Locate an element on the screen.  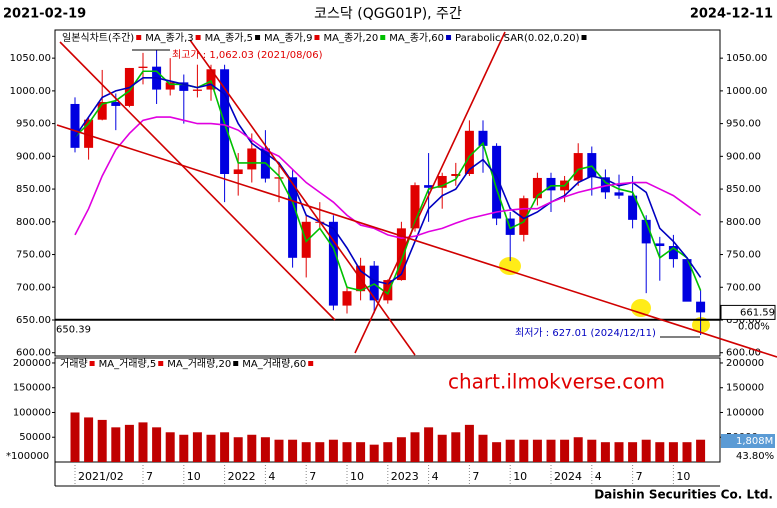
last-ratio: 43.80% is located at coordinates (755, 456).